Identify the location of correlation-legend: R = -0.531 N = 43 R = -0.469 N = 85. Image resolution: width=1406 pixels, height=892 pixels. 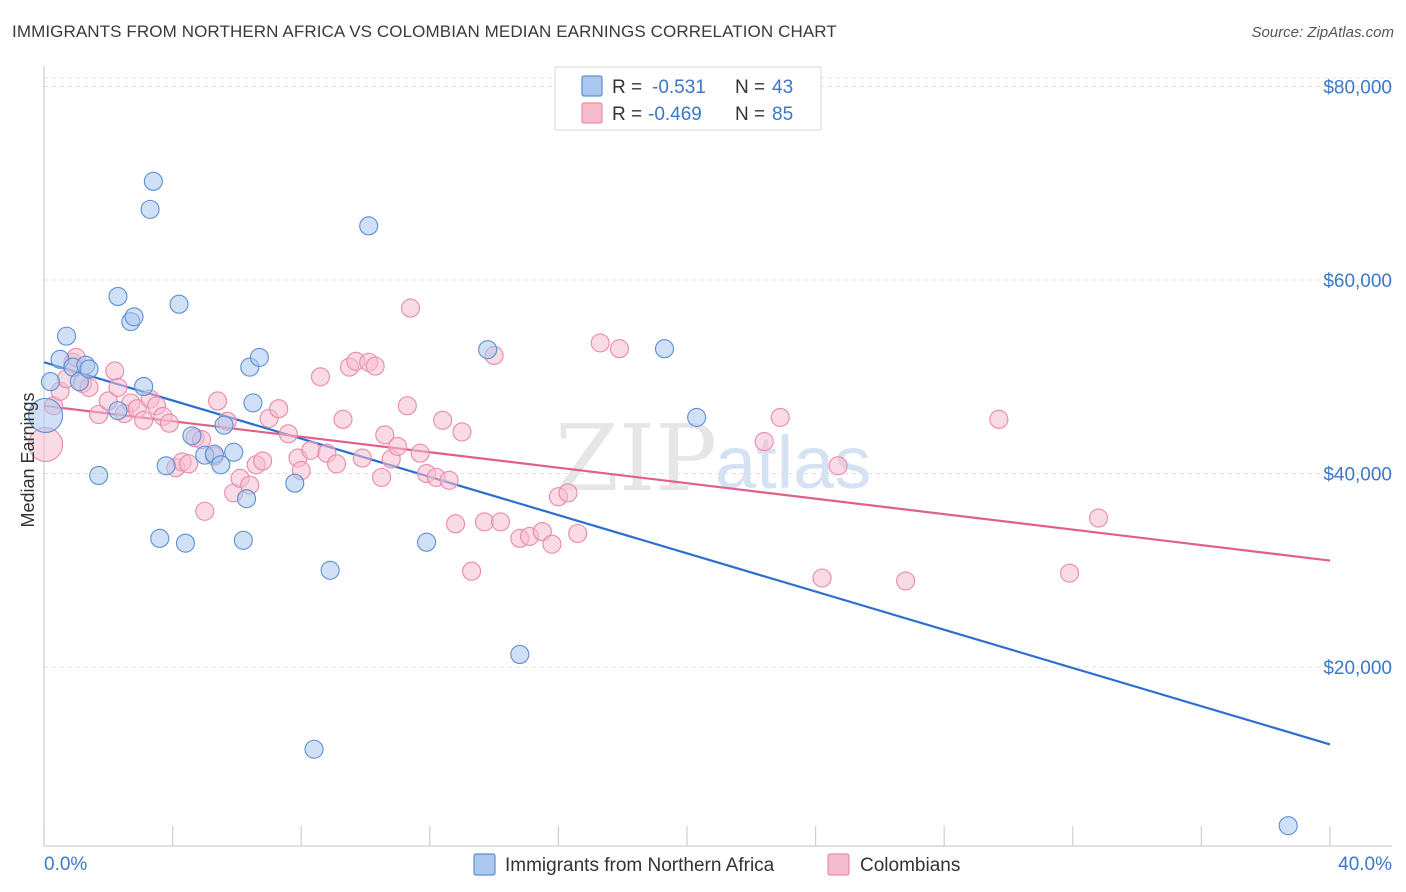
(688, 98).